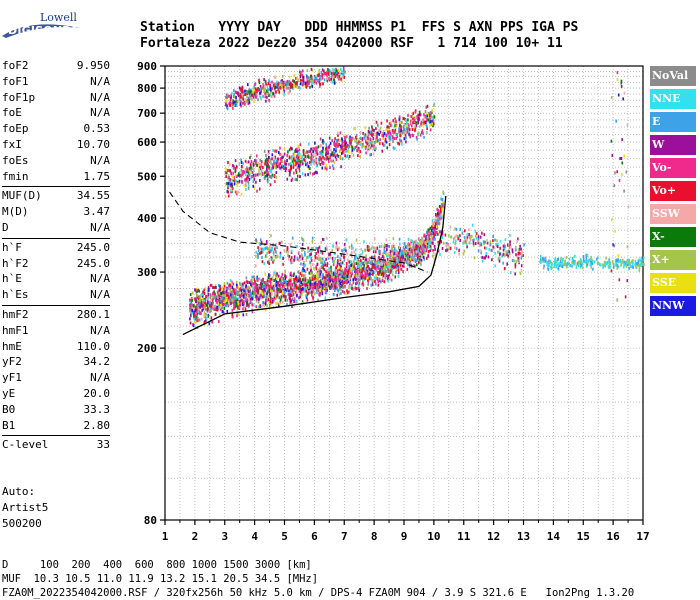 The width and height of the screenshot is (700, 600). What do you see at coordinates (97, 409) in the screenshot?
I see `param-value: 33.3` at bounding box center [97, 409].